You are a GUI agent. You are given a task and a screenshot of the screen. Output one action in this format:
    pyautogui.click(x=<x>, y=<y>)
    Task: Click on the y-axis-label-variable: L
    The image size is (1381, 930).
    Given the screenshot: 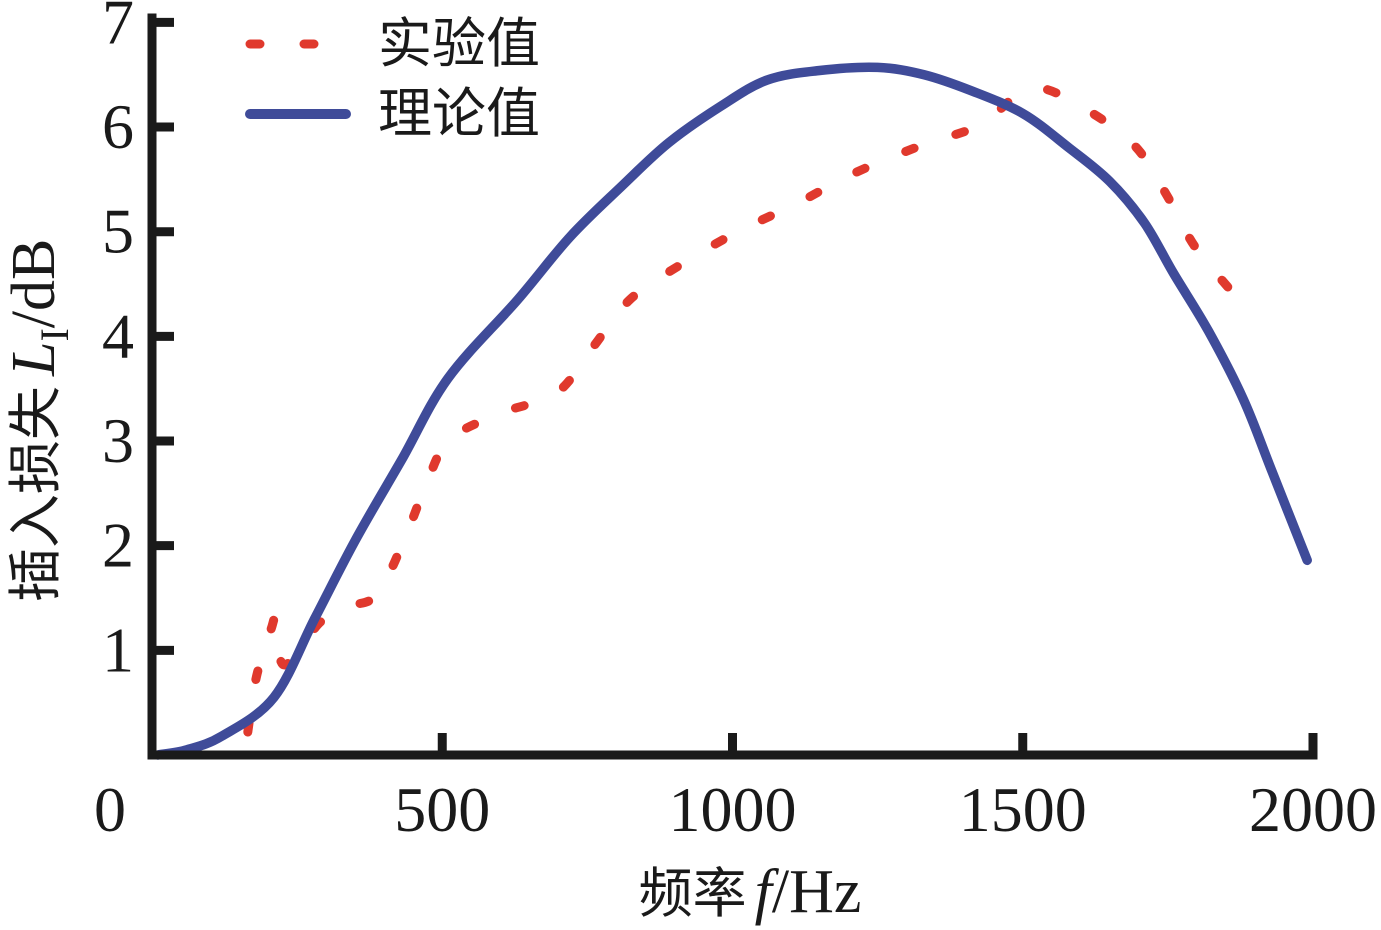 What is the action you would take?
    pyautogui.click(x=34, y=359)
    